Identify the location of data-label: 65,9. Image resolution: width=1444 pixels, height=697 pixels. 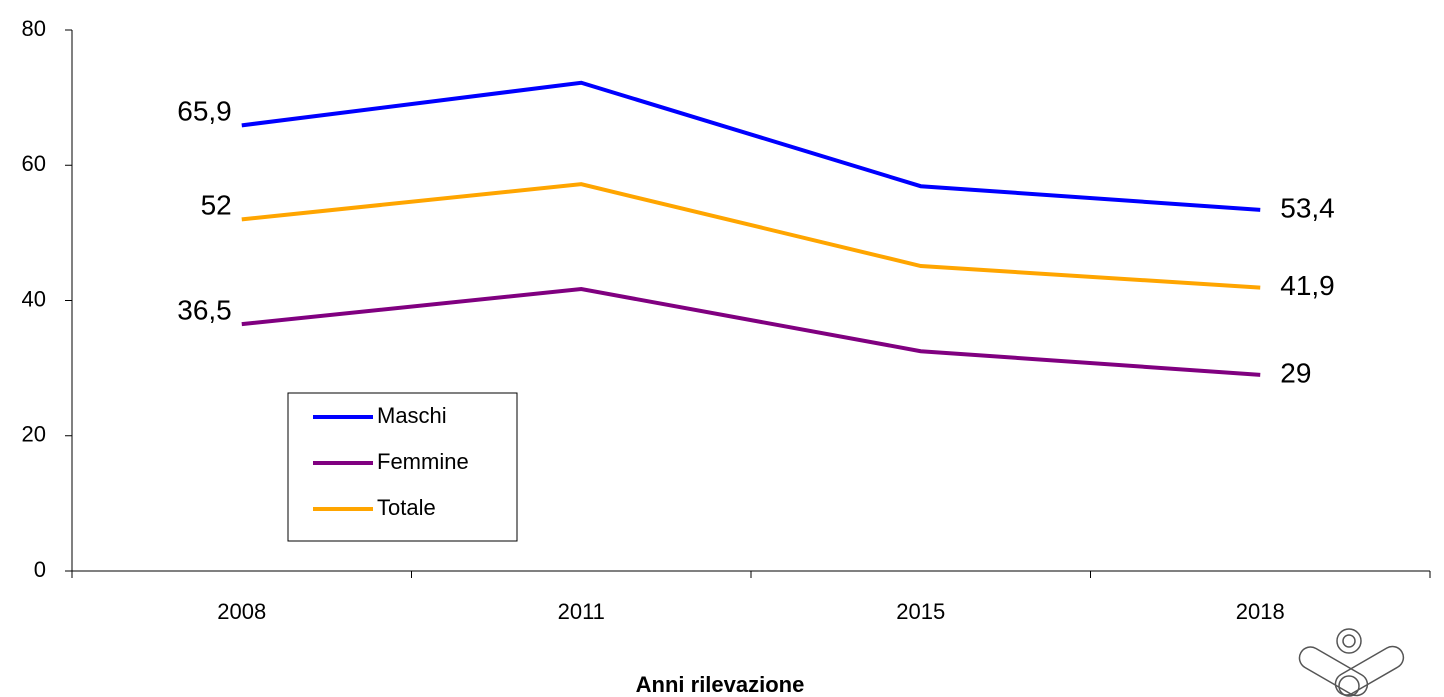
(204, 111).